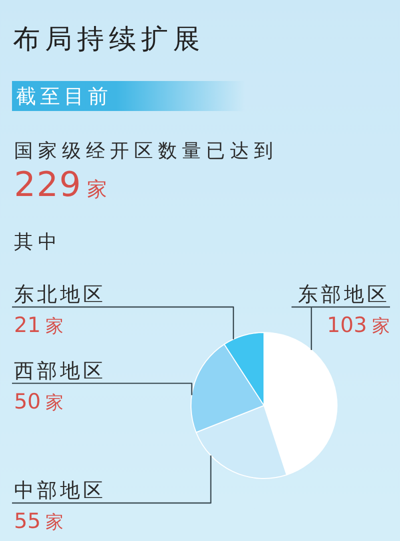 Image resolution: width=400 pixels, height=541 pixels. What do you see at coordinates (38, 242) in the screenshot?
I see `text: 其中` at bounding box center [38, 242].